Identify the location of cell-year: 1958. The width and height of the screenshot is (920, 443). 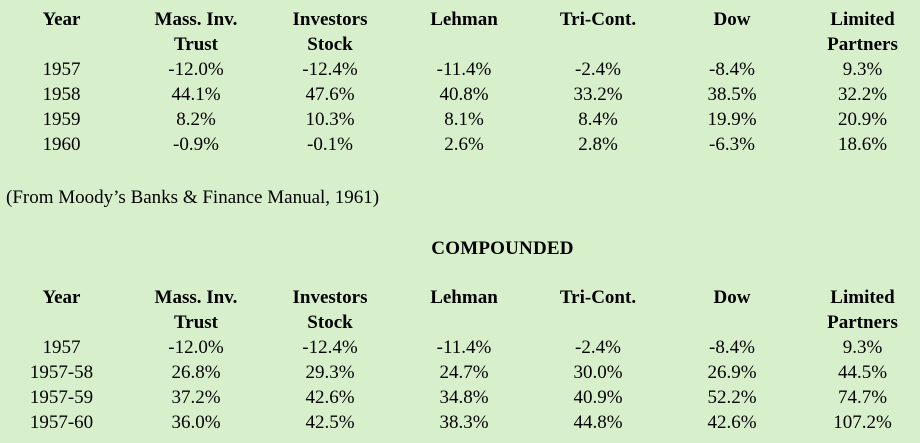
(61, 94).